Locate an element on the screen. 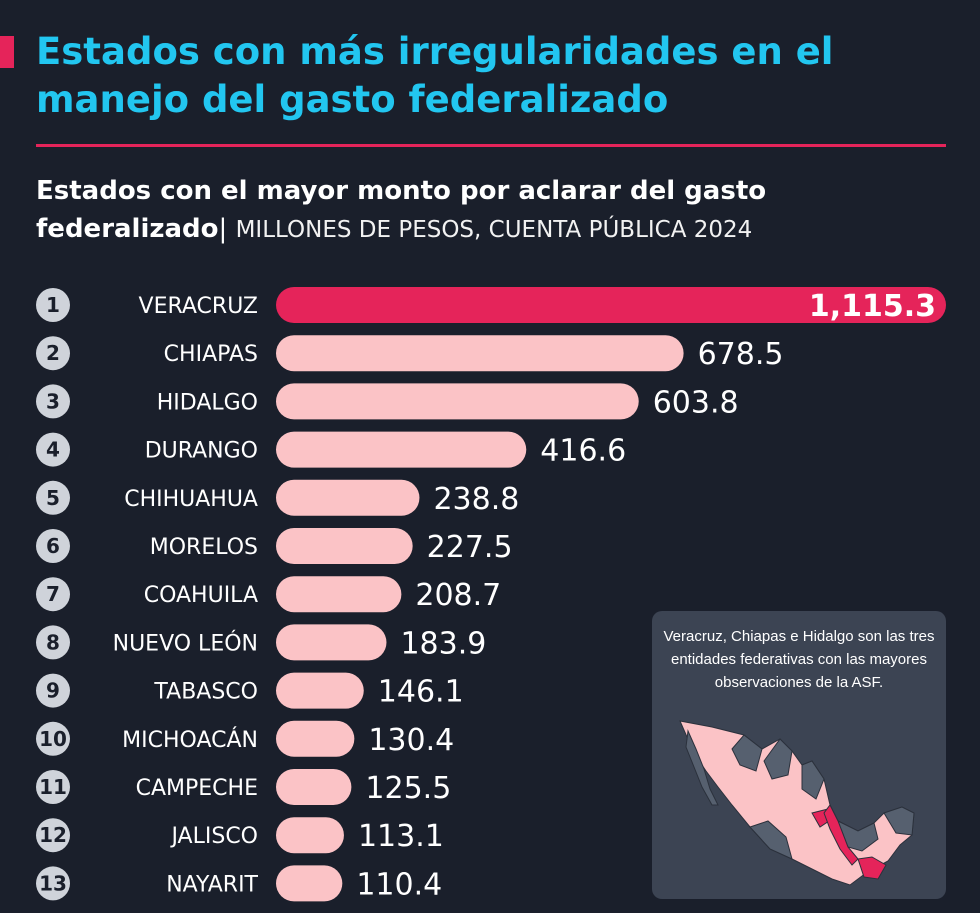  rank-number: 6 is located at coordinates (53, 546).